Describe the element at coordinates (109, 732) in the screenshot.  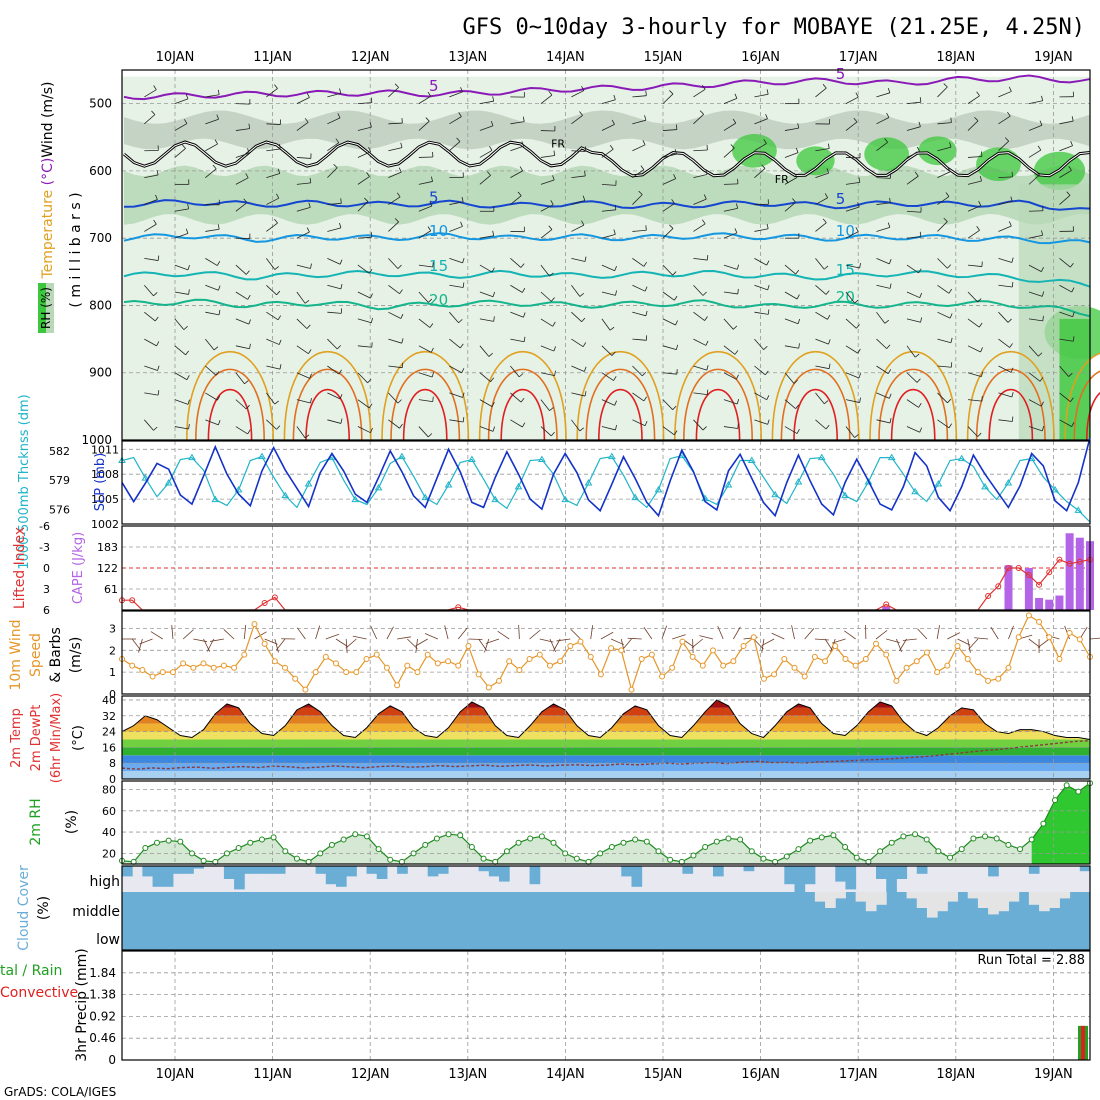
I see `temp-tick-label: 24` at that location.